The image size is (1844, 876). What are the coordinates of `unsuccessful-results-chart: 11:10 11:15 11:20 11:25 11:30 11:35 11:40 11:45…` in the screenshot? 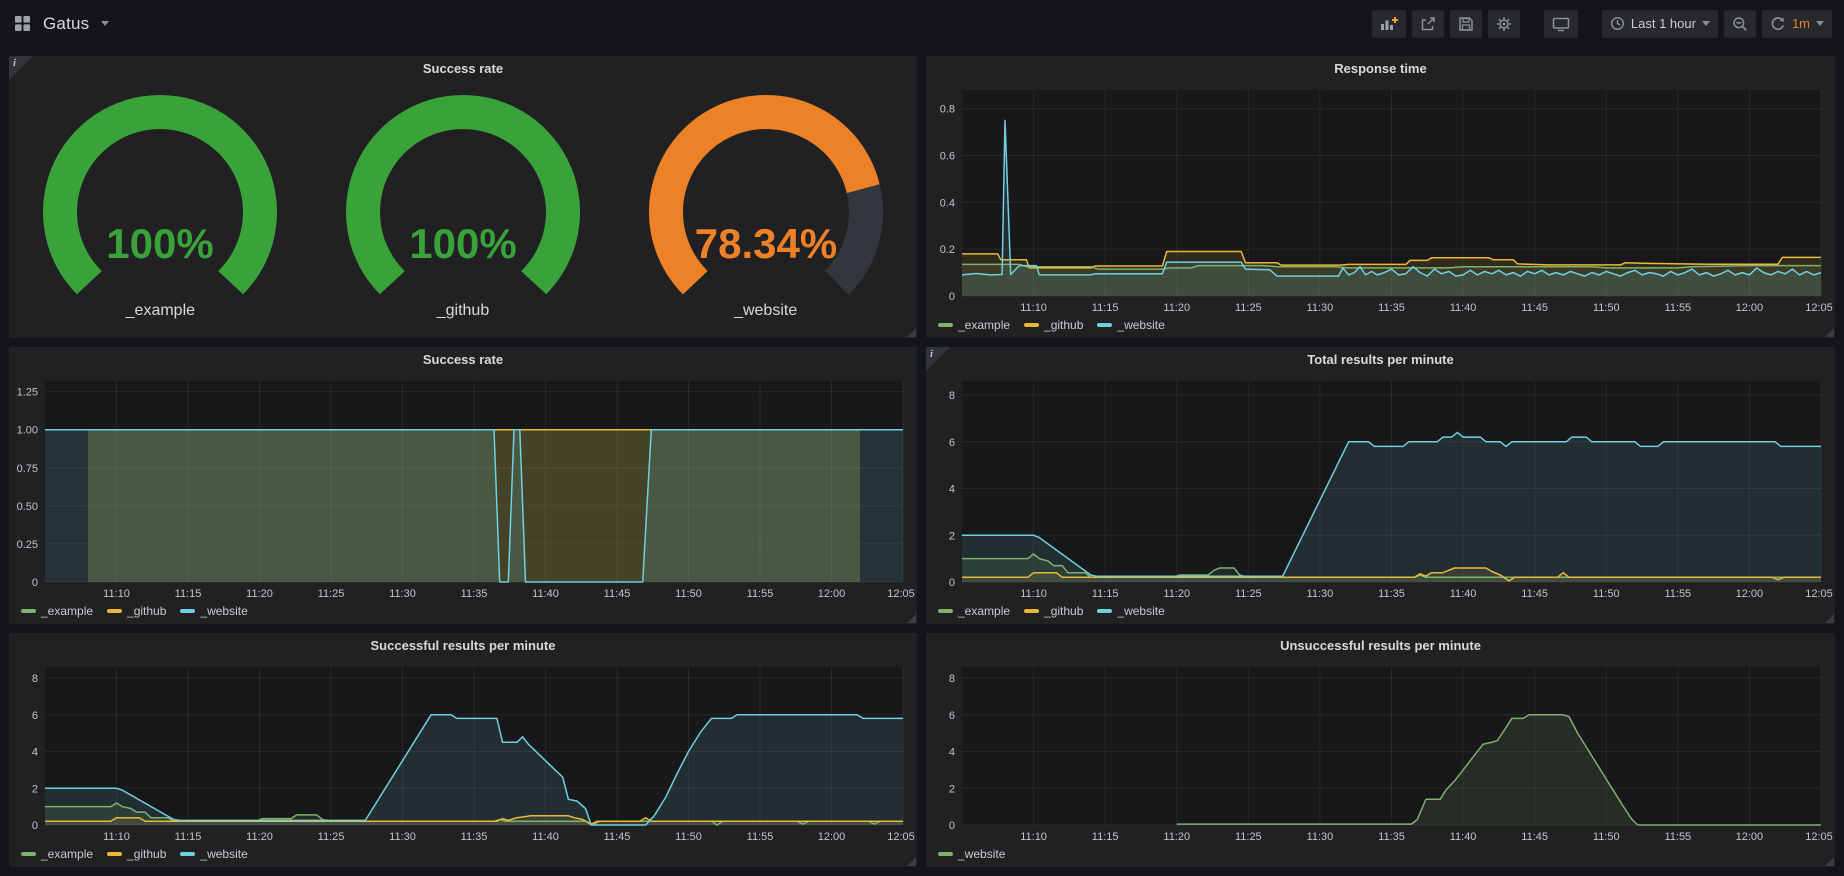 It's located at (1380, 752).